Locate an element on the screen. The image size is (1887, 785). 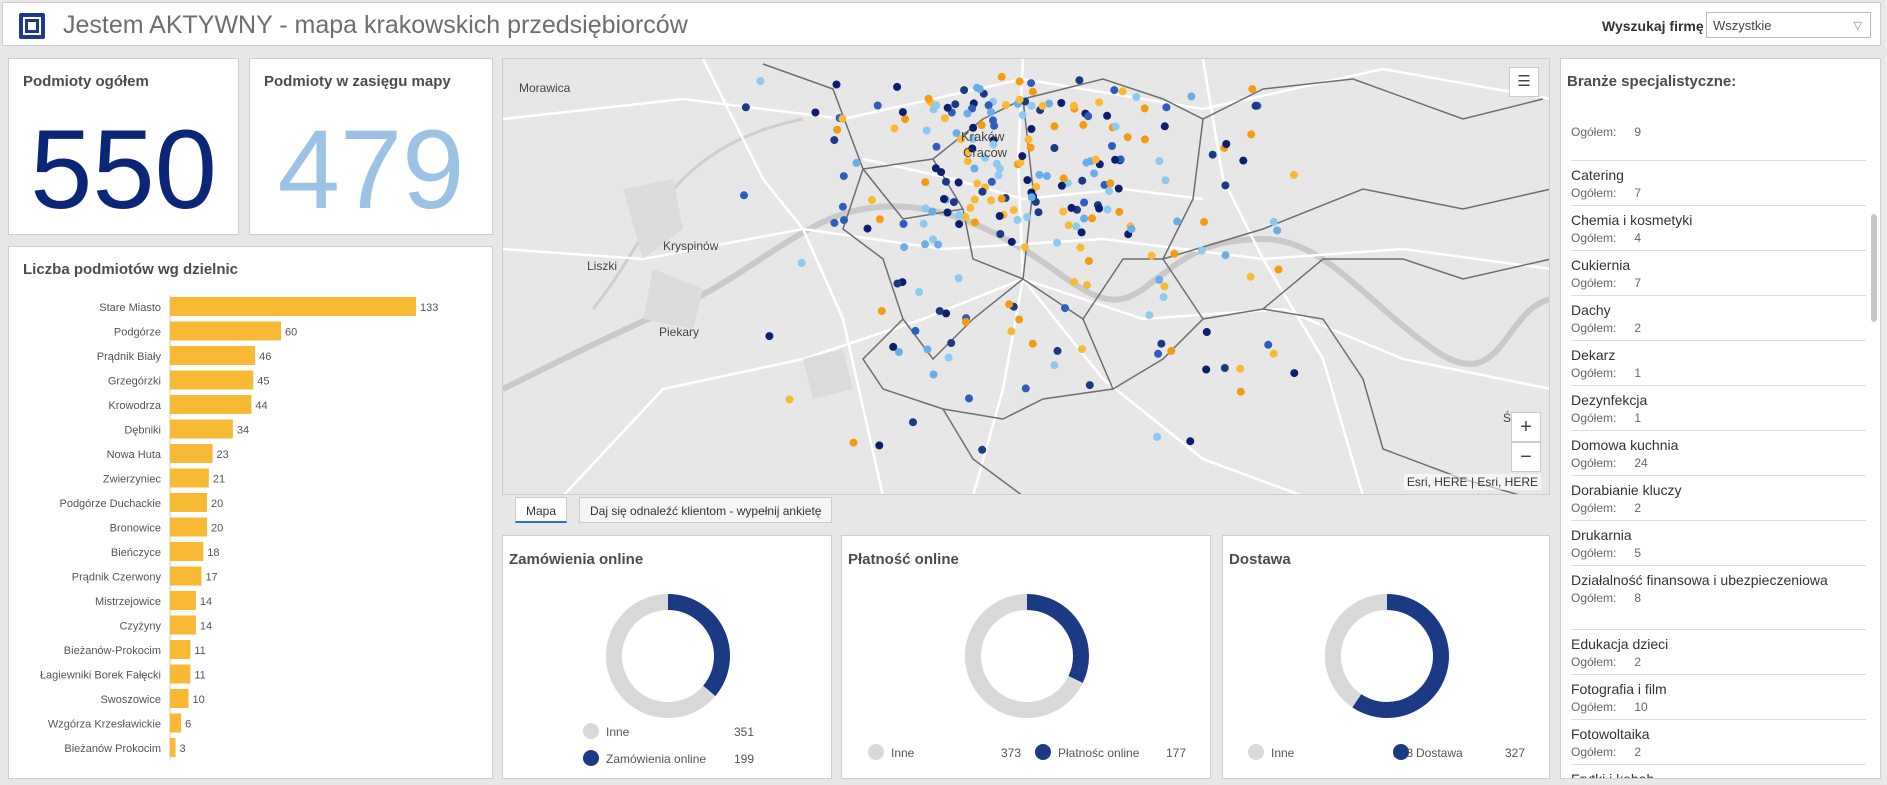
branch-list-item: Edukacja dzieci Ogółem: 2 is located at coordinates (1718, 652).